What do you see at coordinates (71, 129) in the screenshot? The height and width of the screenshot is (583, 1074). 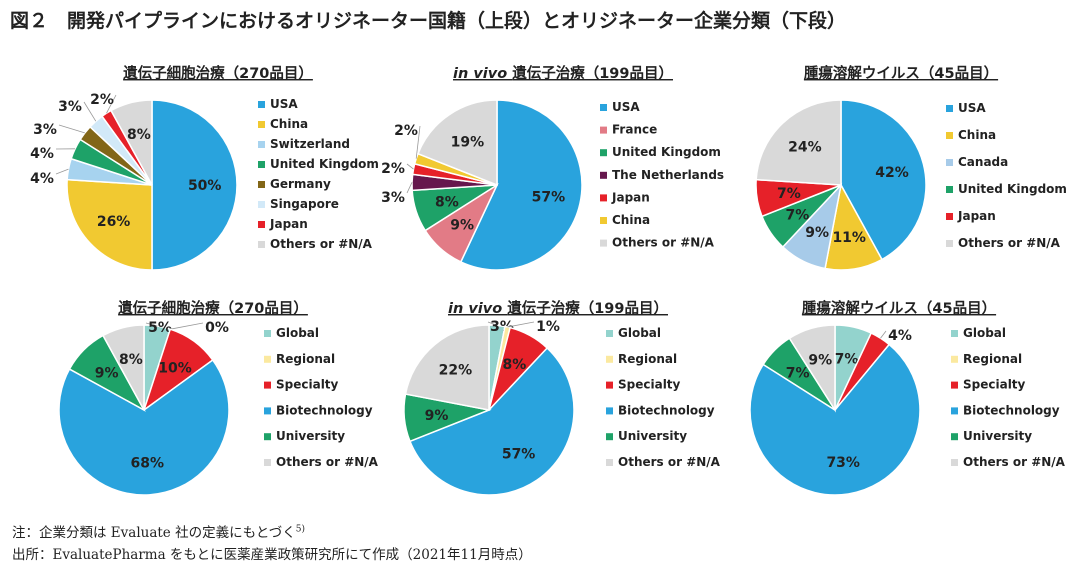 I see `leader-line-germany` at bounding box center [71, 129].